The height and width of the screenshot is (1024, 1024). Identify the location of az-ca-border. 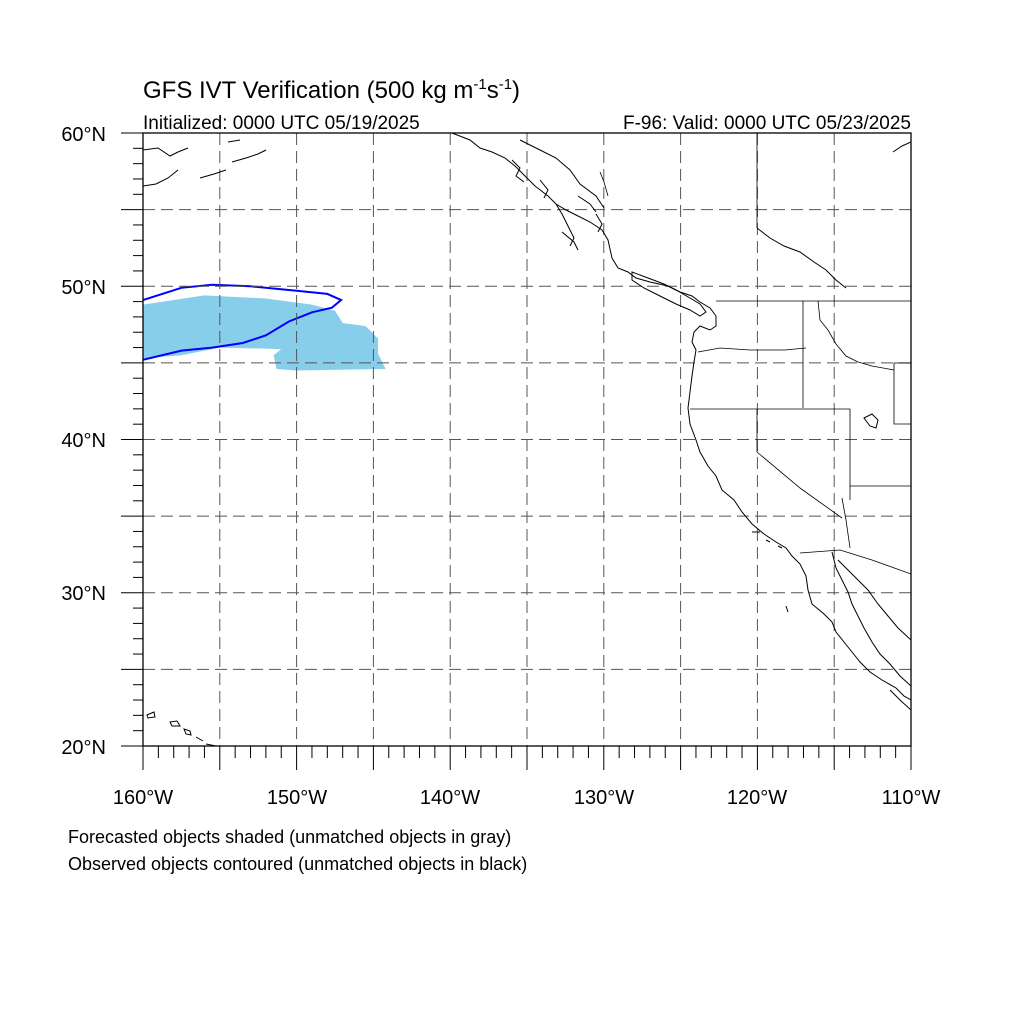
(846, 523).